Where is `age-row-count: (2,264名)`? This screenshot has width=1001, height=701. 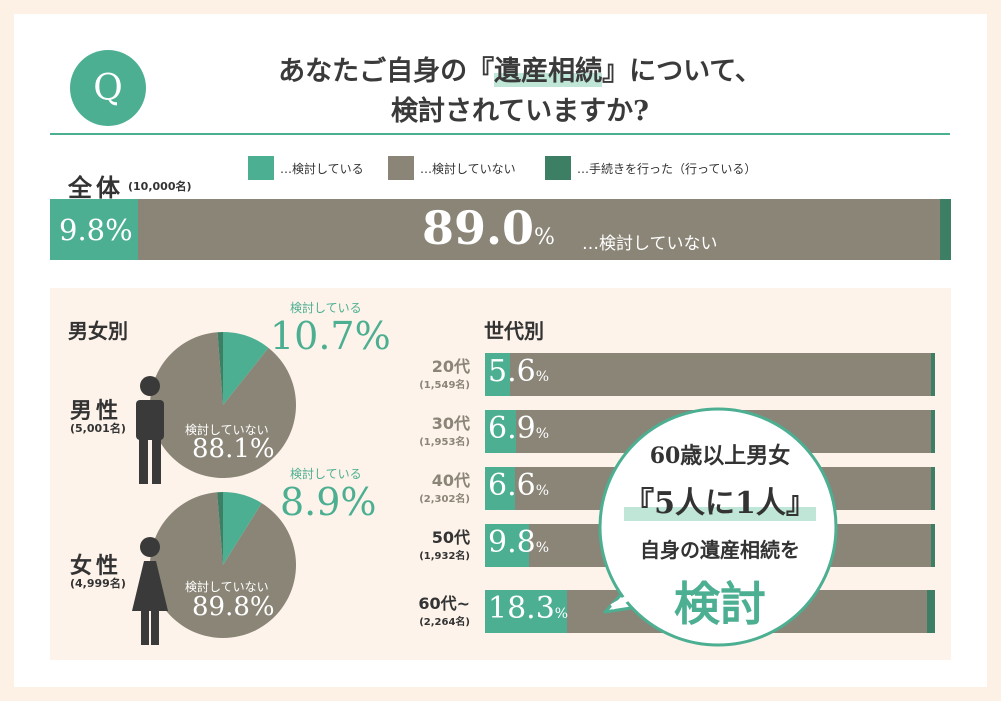 age-row-count: (2,264名) is located at coordinates (444, 622).